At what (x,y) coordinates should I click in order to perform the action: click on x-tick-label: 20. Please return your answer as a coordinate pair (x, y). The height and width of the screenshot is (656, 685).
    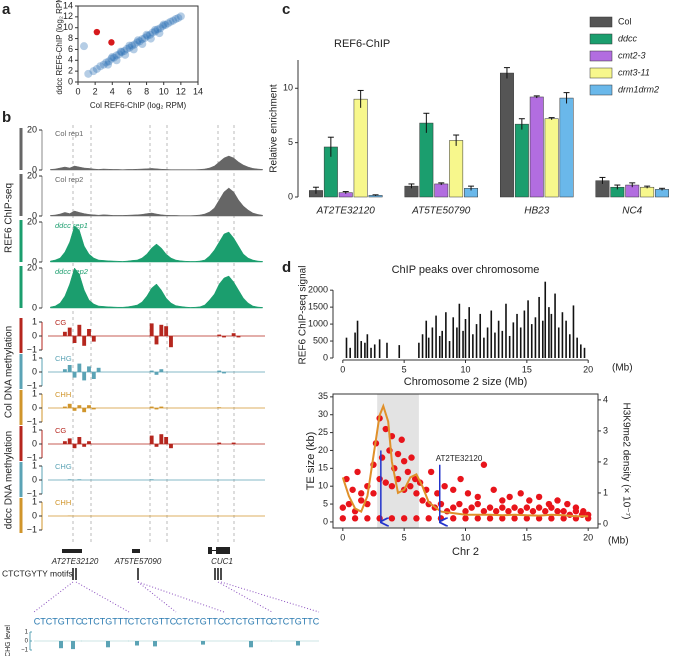
    Looking at the image, I should click on (588, 369).